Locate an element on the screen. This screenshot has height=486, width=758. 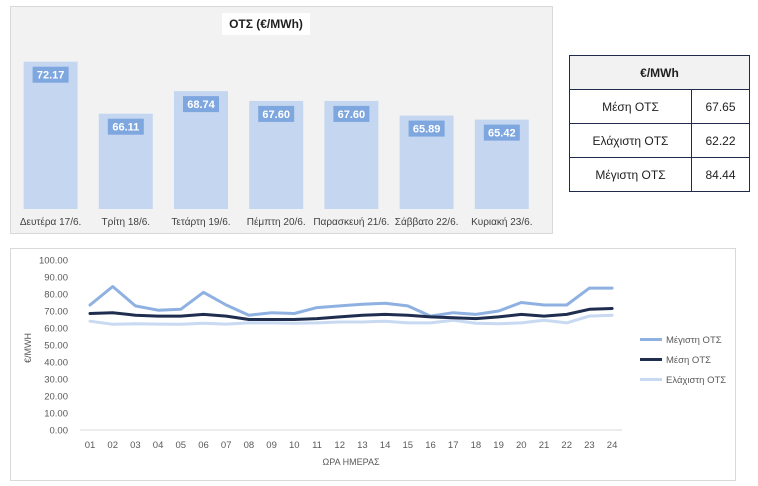
stats-row-mean: Μέση ΟΤΣ 67.65 is located at coordinates (659, 106).